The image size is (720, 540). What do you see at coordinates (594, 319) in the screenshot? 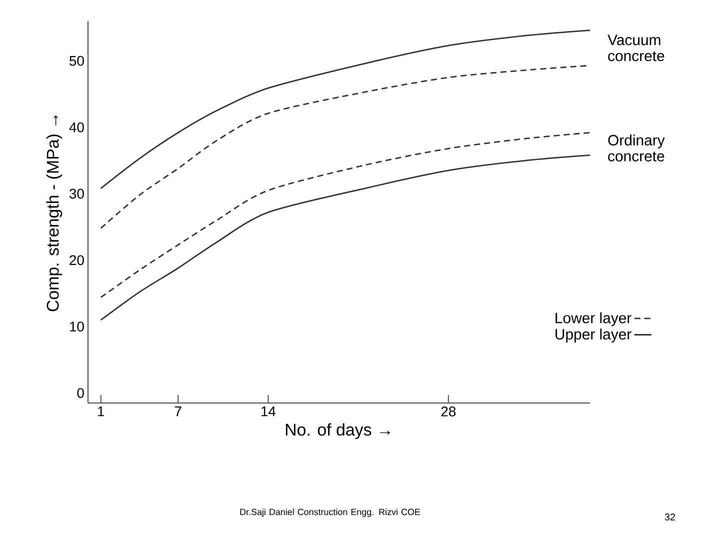
I see `legend-label: Lower layer` at bounding box center [594, 319].